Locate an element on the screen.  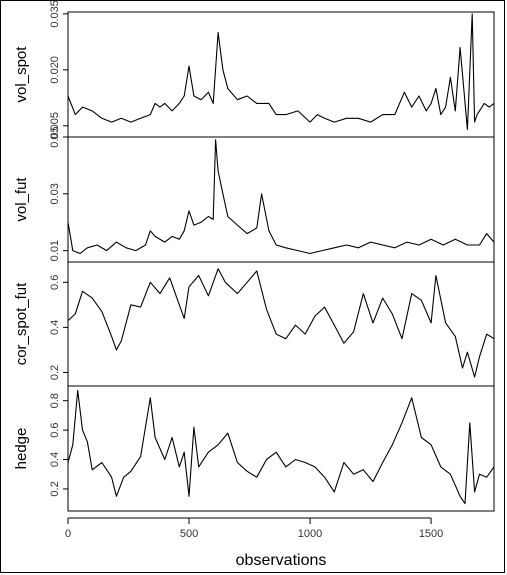
vol_fut-y-tick-label: 0.03 is located at coordinates (55, 193).